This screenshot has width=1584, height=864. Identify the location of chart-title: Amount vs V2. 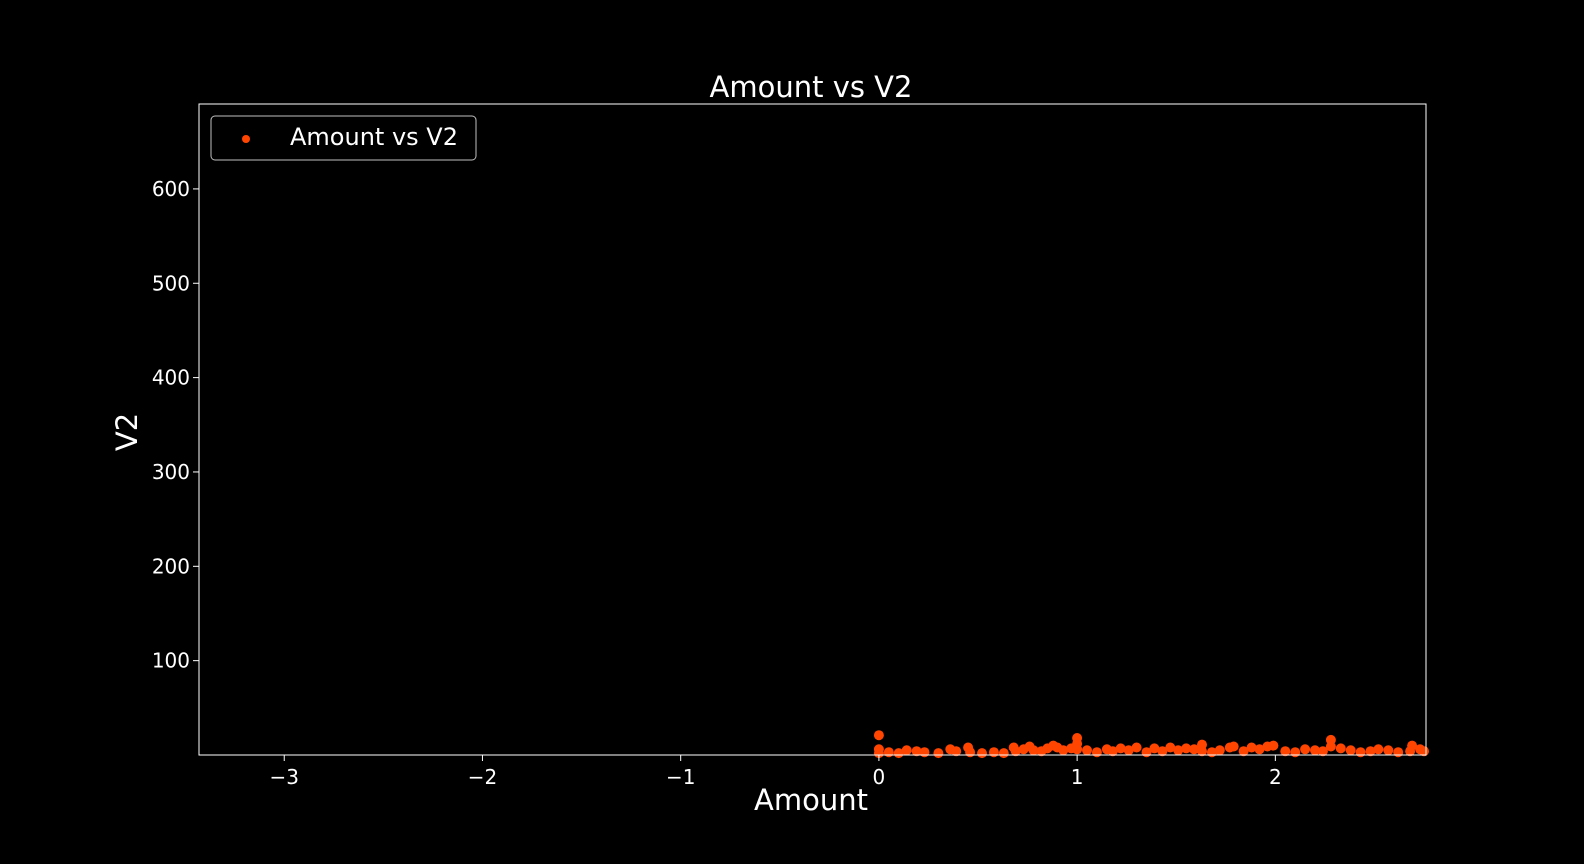
(811, 87).